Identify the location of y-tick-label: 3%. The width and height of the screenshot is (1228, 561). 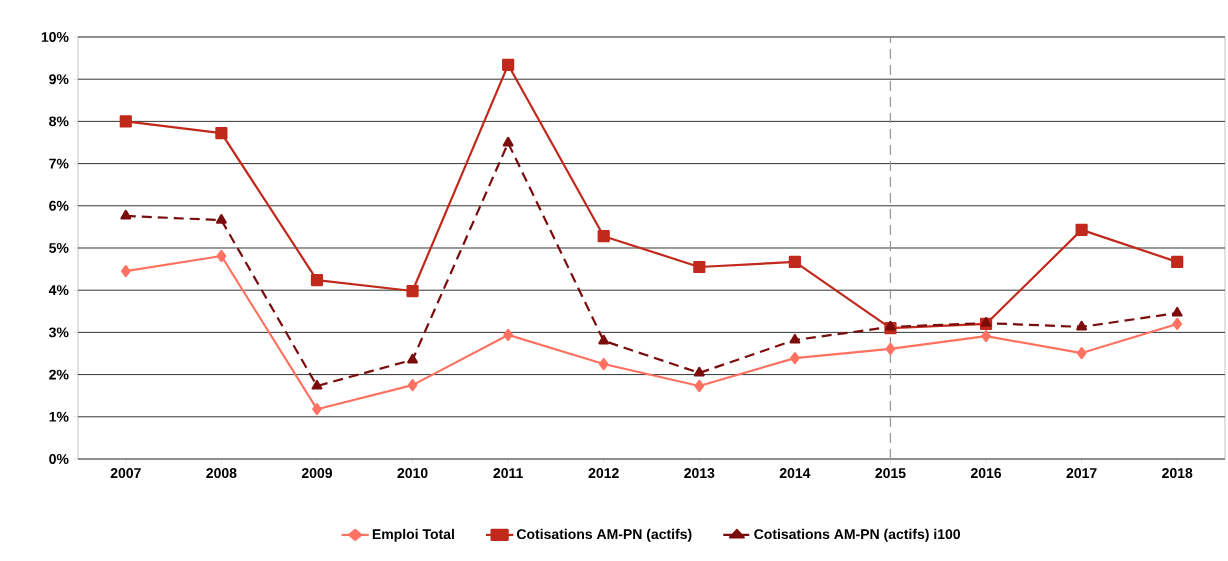
(58, 332).